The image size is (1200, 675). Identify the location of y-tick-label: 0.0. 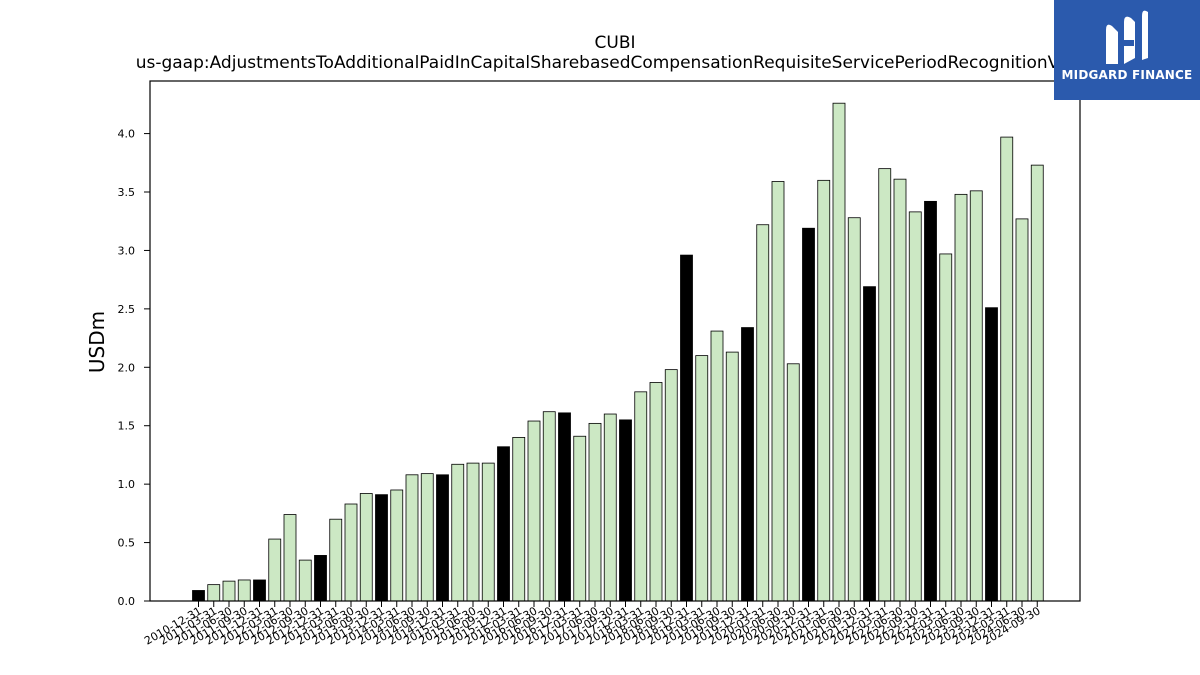
(127, 601).